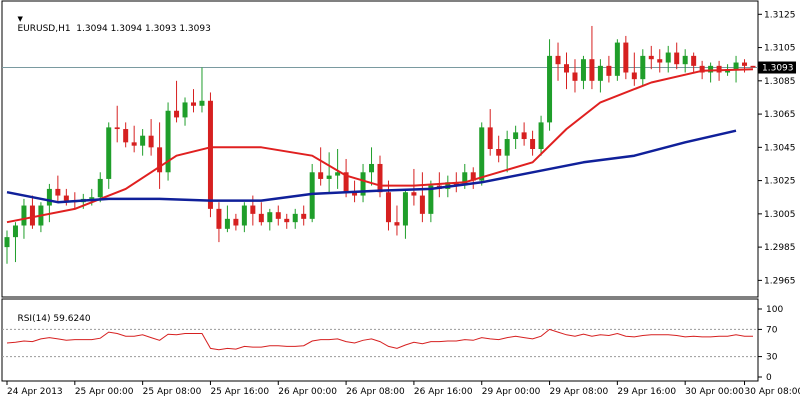 The image size is (800, 404). Describe the element at coordinates (780, 182) in the screenshot. I see `price-tick-label: 1.3025` at that location.